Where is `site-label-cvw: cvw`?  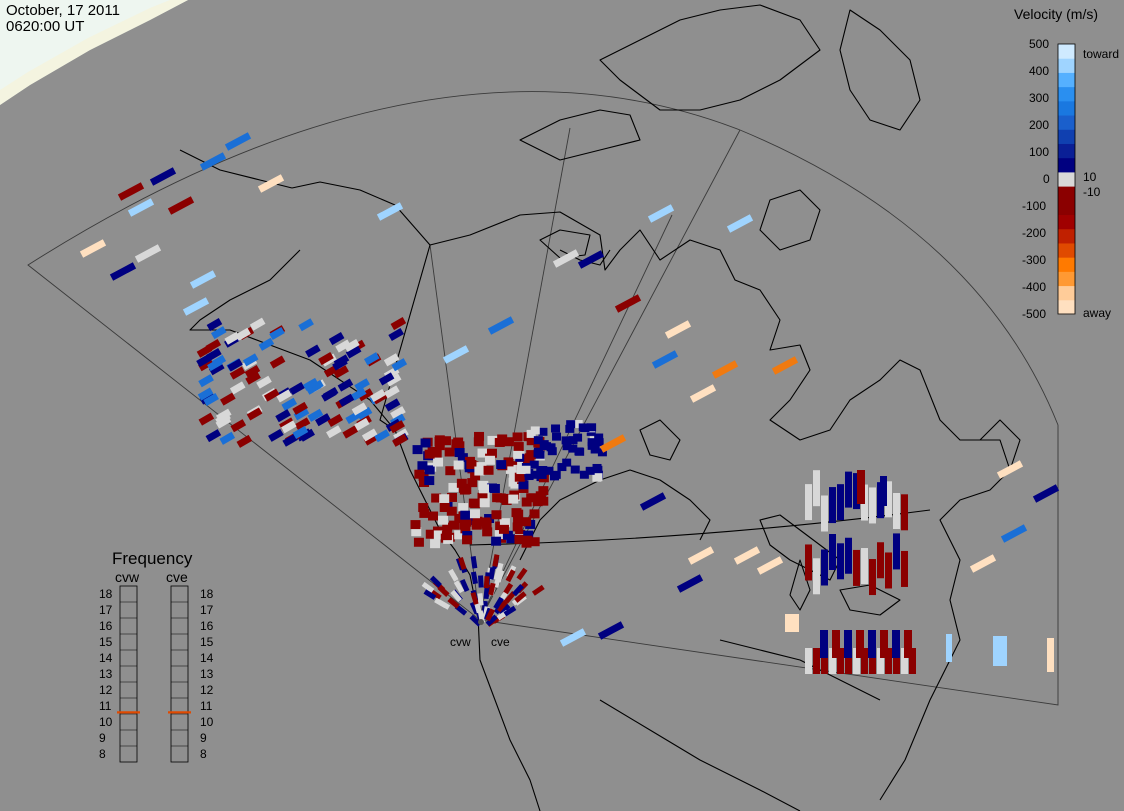 site-label-cvw: cvw is located at coordinates (460, 642).